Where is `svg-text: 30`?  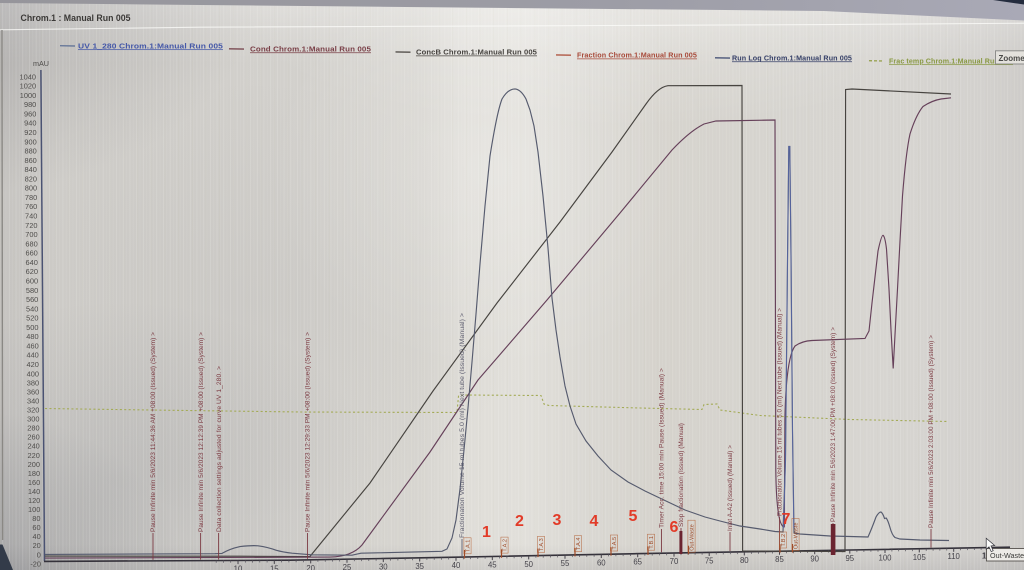
svg-text: 30 is located at coordinates (383, 566).